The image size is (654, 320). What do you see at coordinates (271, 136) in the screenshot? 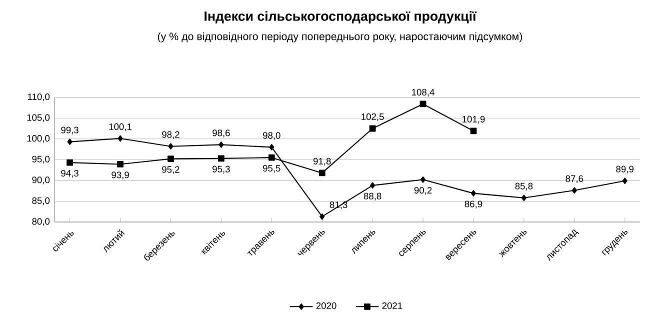
I see `data-label: 98,0` at bounding box center [271, 136].